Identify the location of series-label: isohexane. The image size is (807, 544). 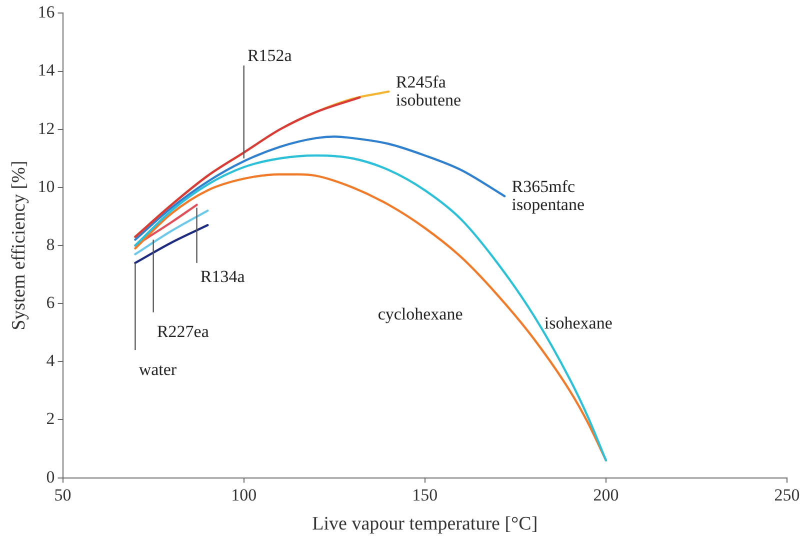
(578, 322).